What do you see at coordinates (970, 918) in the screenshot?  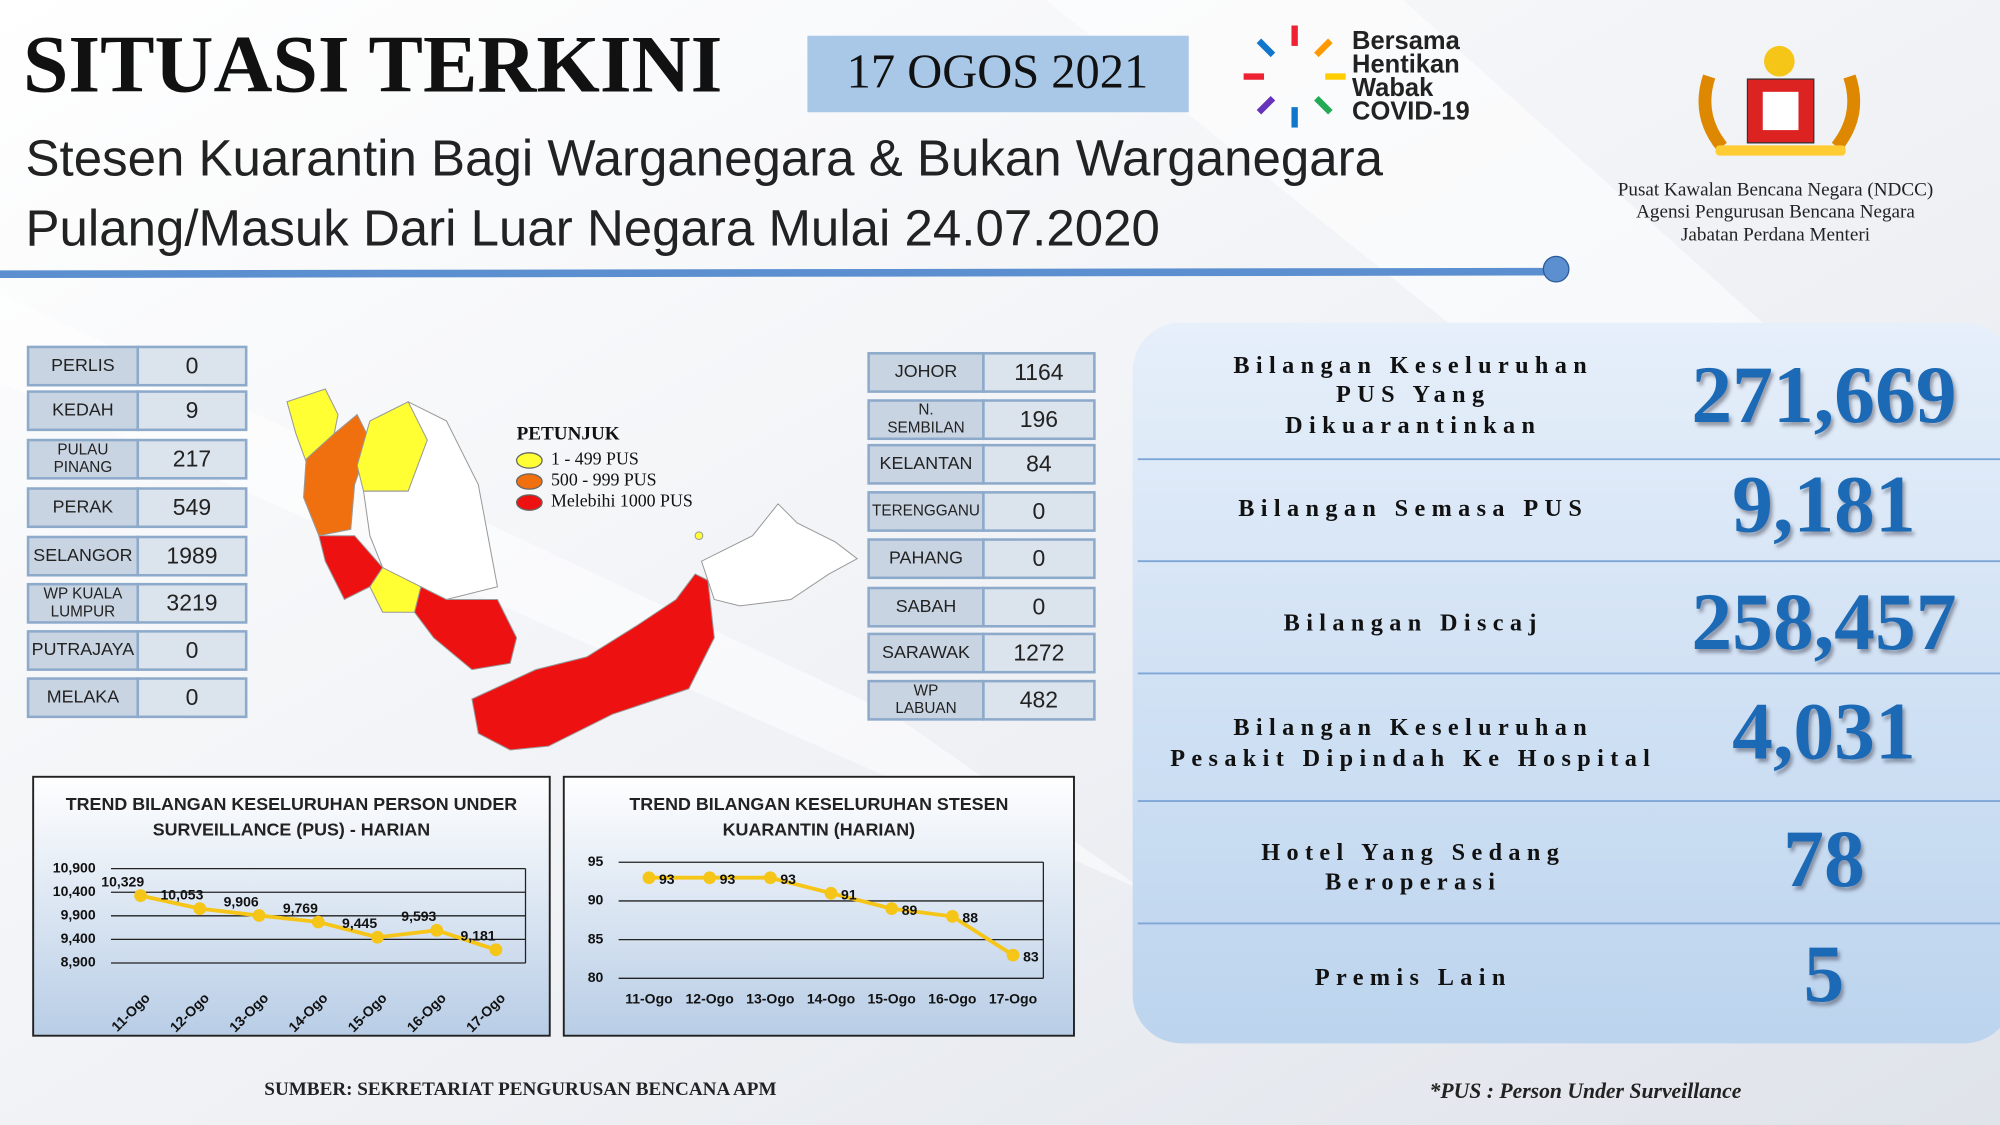 I see `data-label: 88` at bounding box center [970, 918].